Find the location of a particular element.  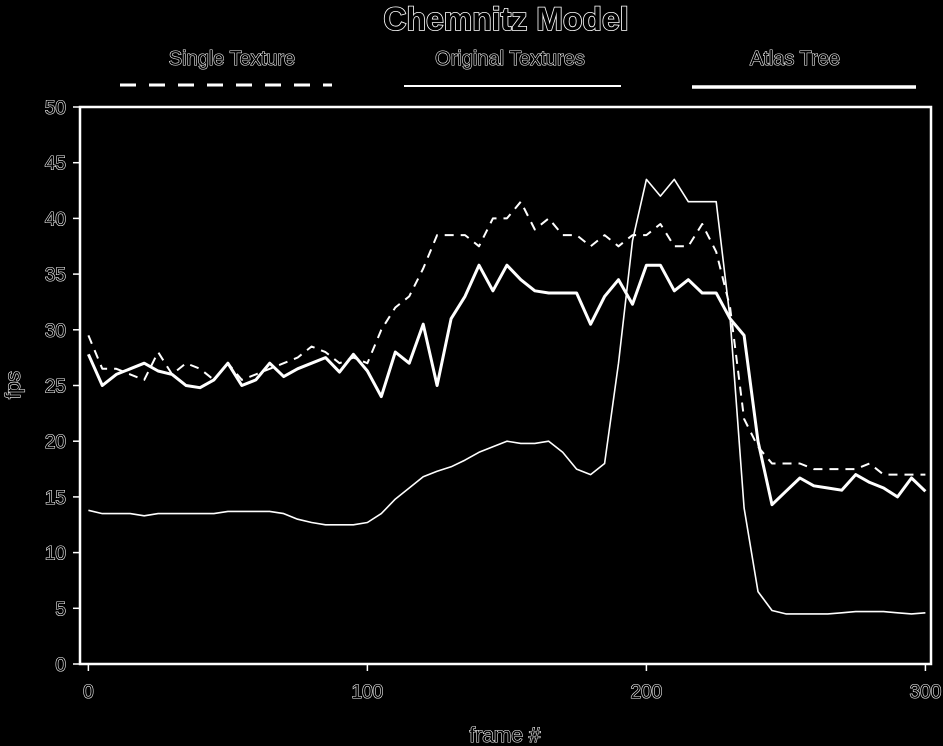

y-tick-label: 25 is located at coordinates (55, 387).